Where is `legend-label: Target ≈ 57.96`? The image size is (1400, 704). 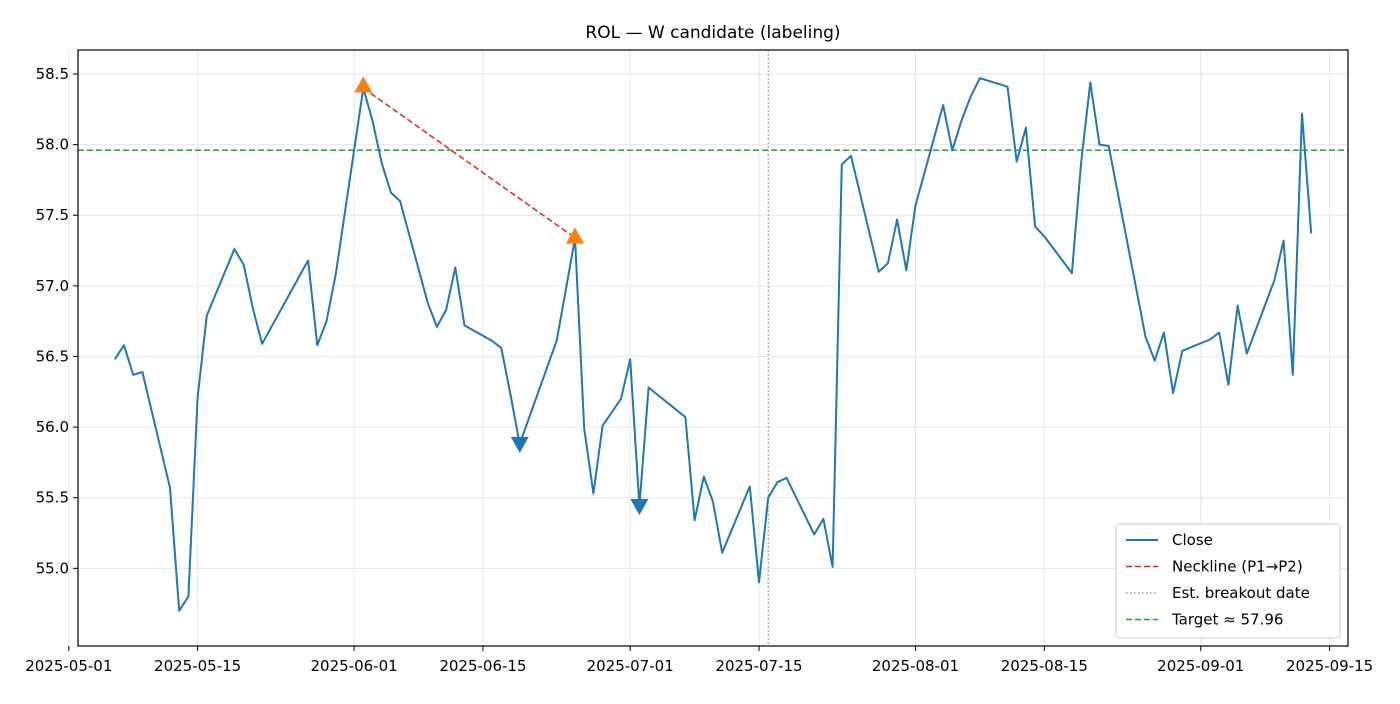
legend-label: Target ≈ 57.96 is located at coordinates (1227, 620).